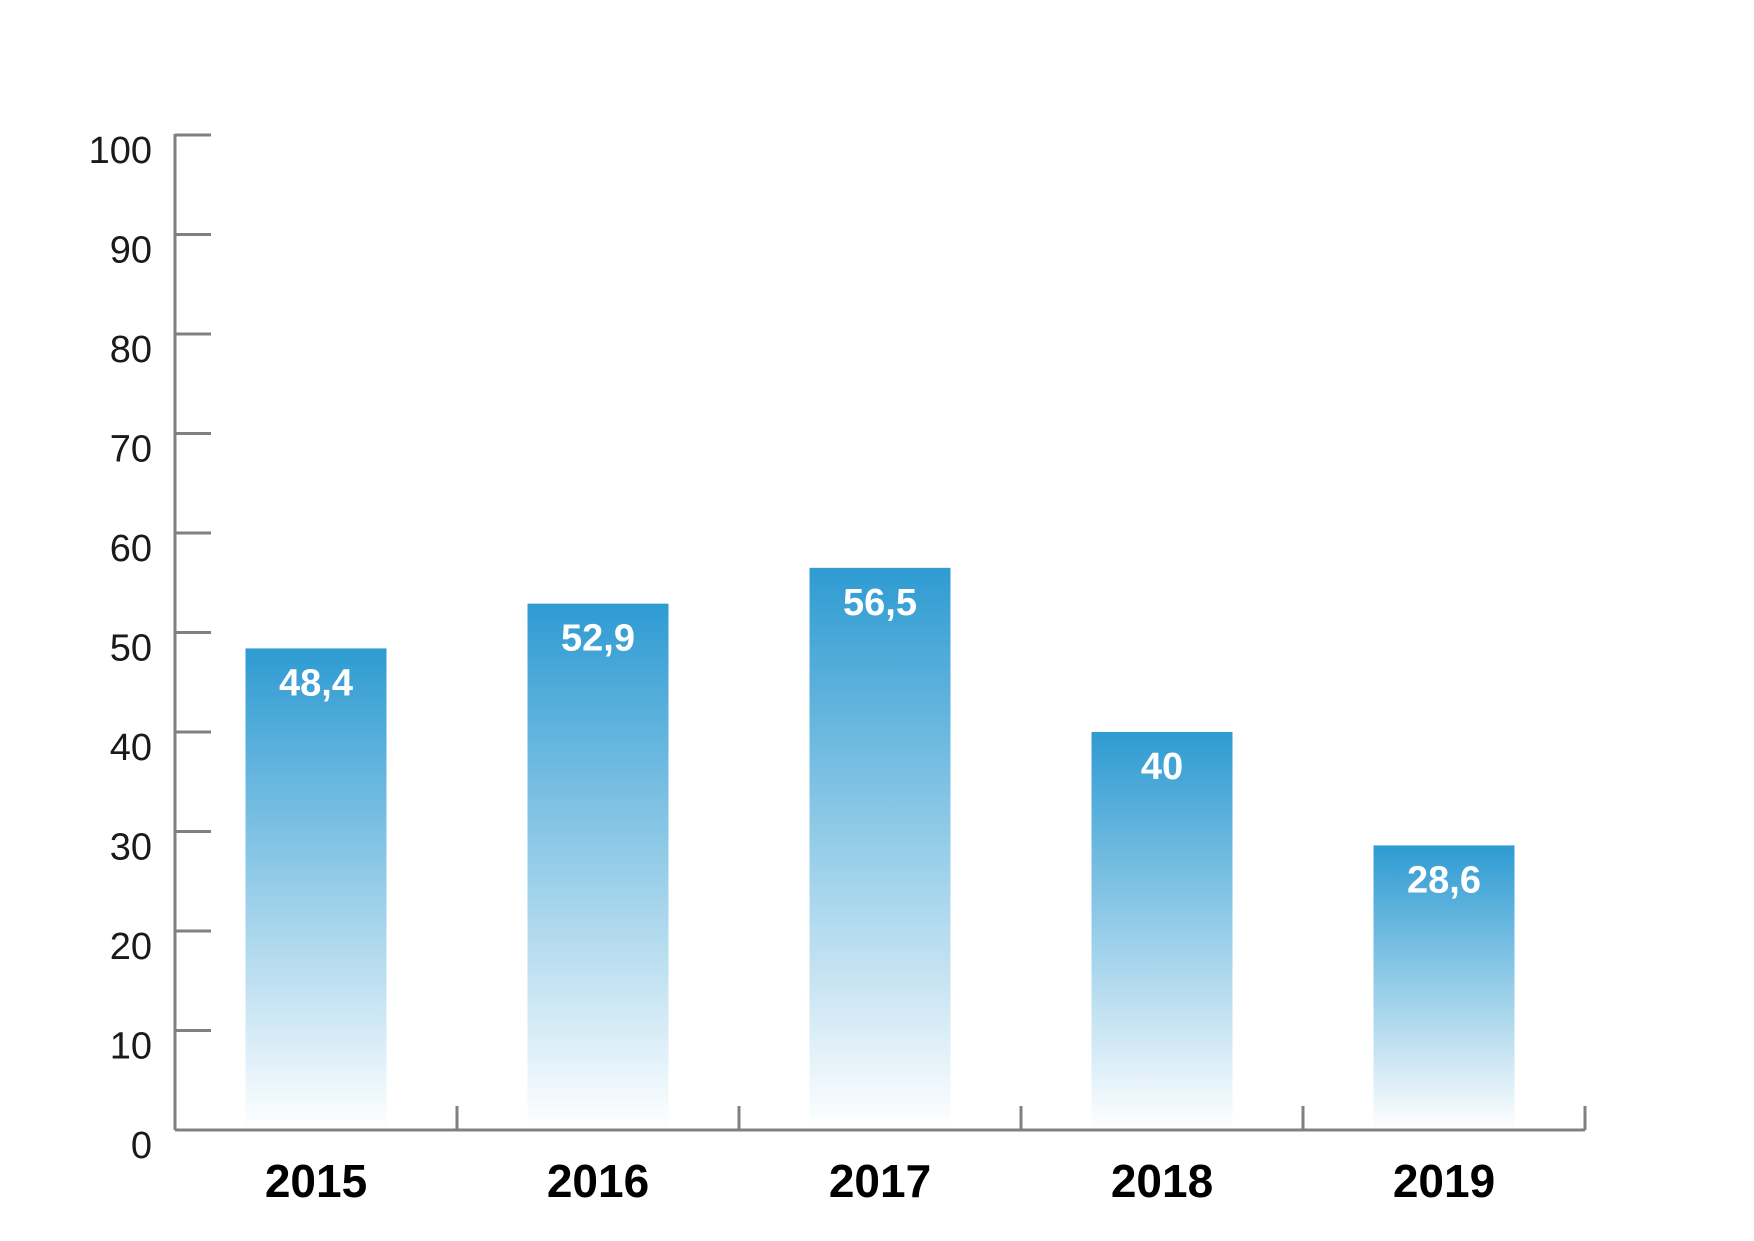 The height and width of the screenshot is (1241, 1754). I want to click on y-tick-label-10: 10, so click(131, 1047).